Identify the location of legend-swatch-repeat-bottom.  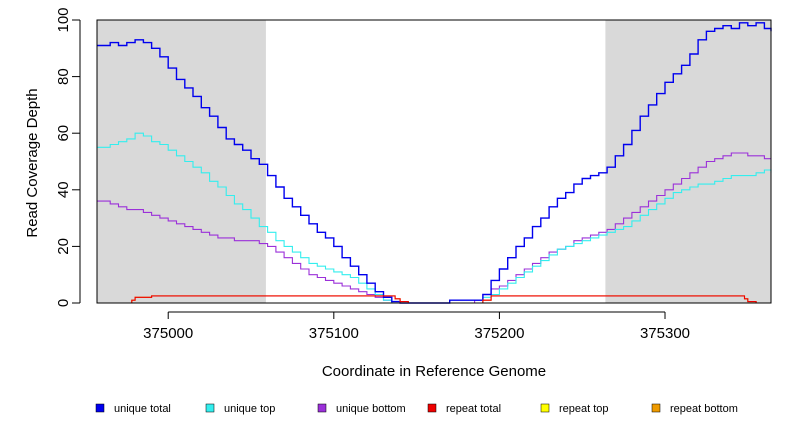
(656, 408).